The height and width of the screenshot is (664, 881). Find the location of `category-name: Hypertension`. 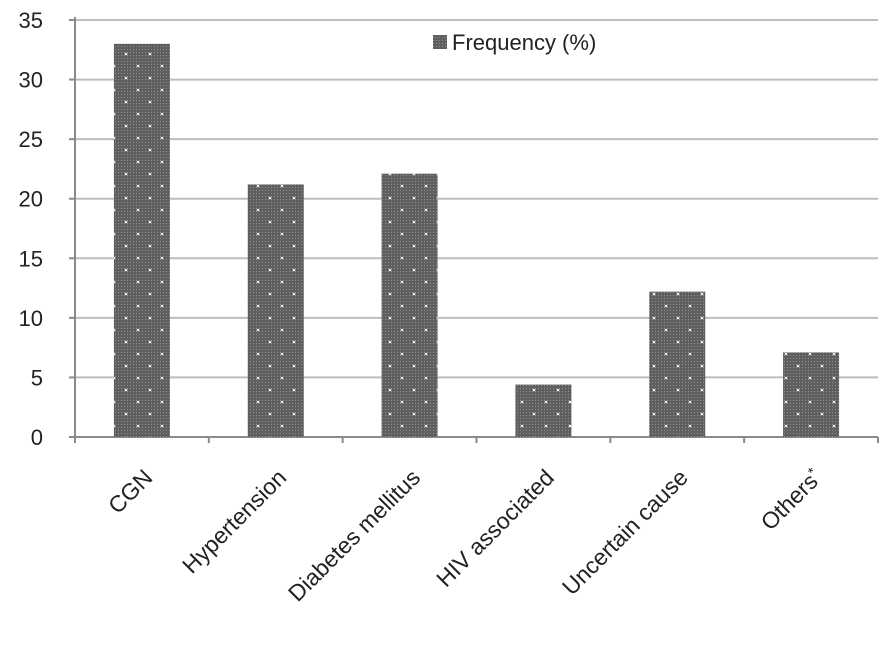

category-name: Hypertension is located at coordinates (234, 521).